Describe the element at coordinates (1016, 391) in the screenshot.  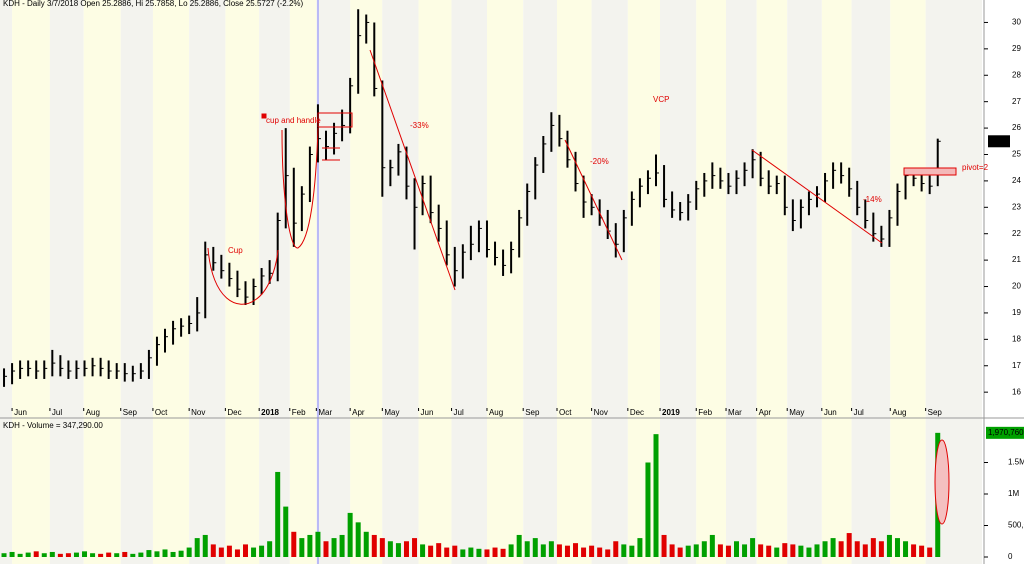
I see `y-tick-label: 16` at that location.